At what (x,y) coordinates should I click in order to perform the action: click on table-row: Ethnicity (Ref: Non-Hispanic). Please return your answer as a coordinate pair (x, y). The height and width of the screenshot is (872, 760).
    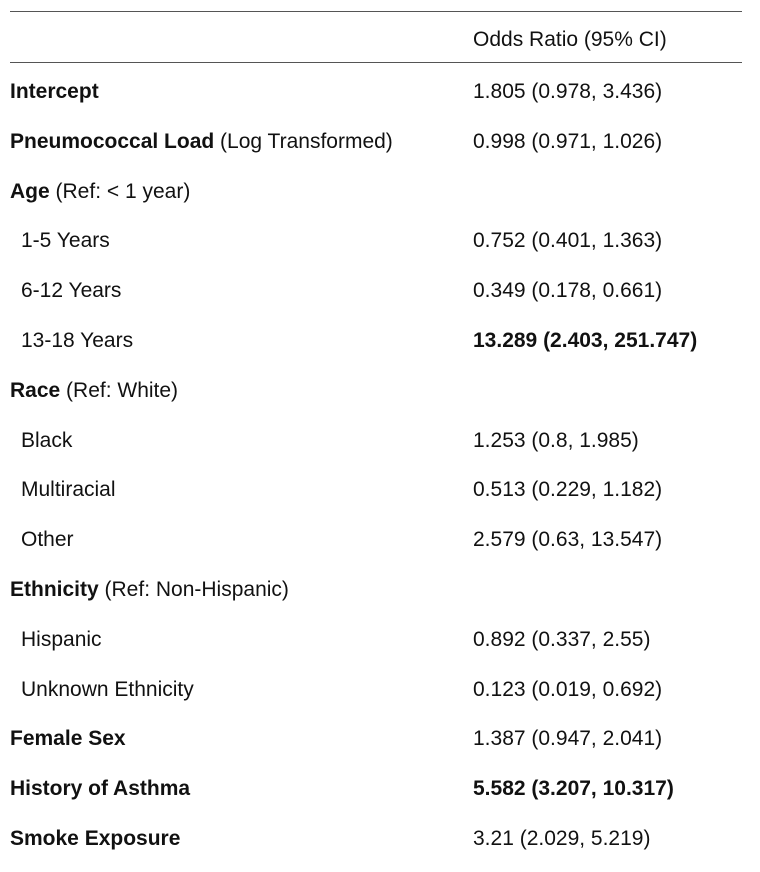
    Looking at the image, I should click on (380, 590).